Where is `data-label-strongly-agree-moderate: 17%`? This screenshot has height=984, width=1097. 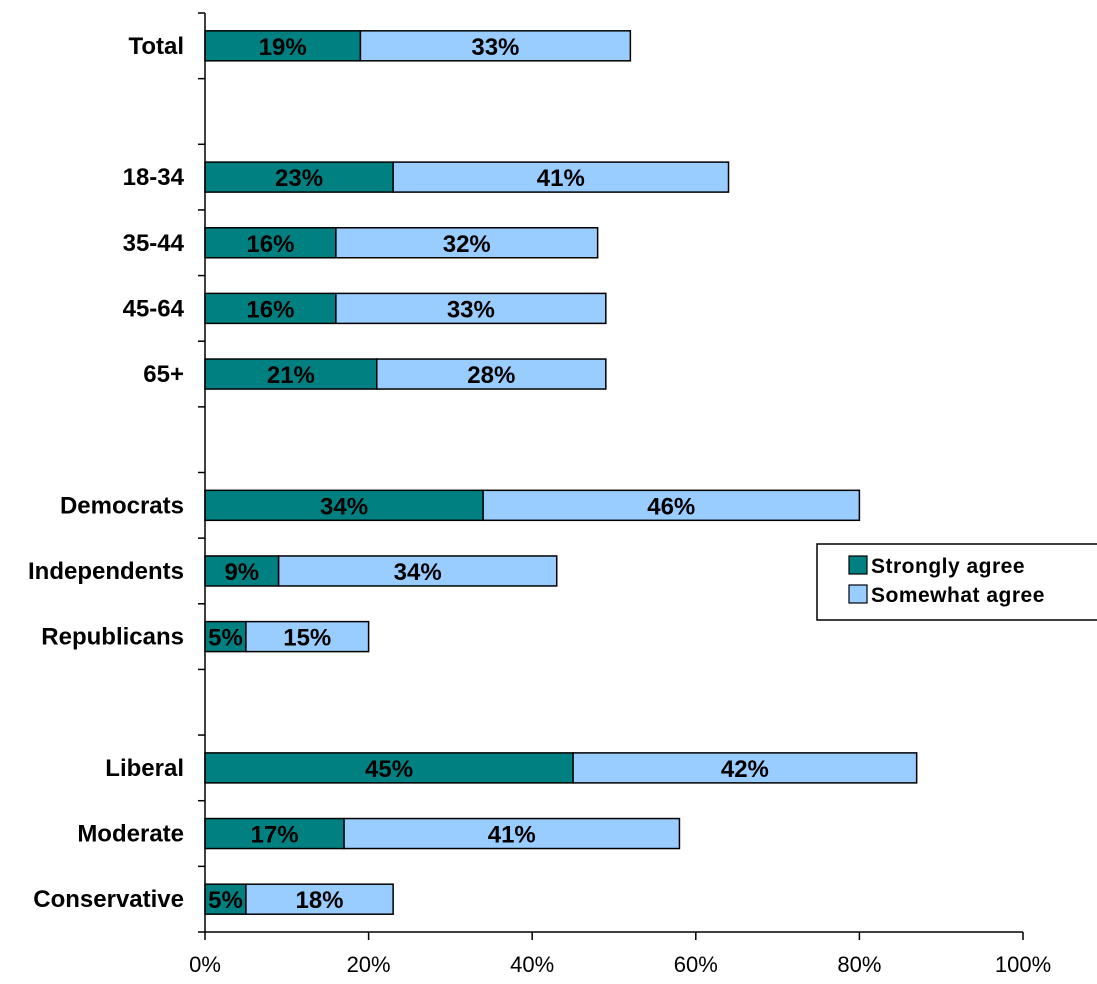 data-label-strongly-agree-moderate: 17% is located at coordinates (275, 835).